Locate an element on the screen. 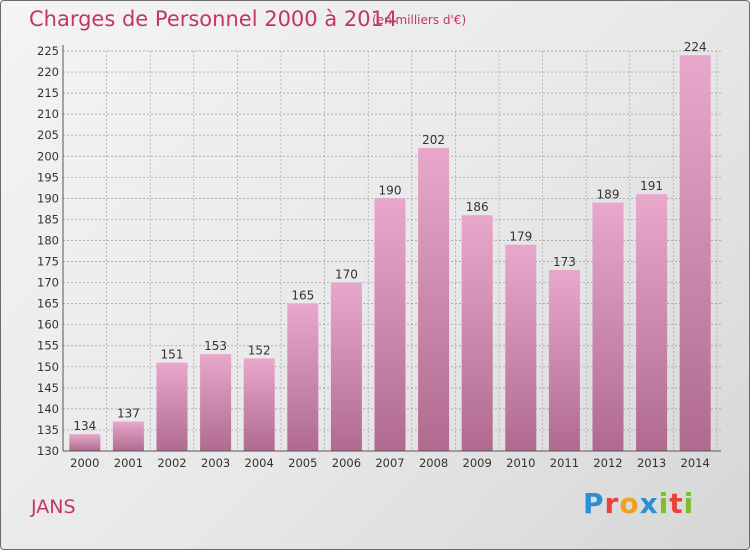  x-tick-label: 2008 is located at coordinates (433, 463).